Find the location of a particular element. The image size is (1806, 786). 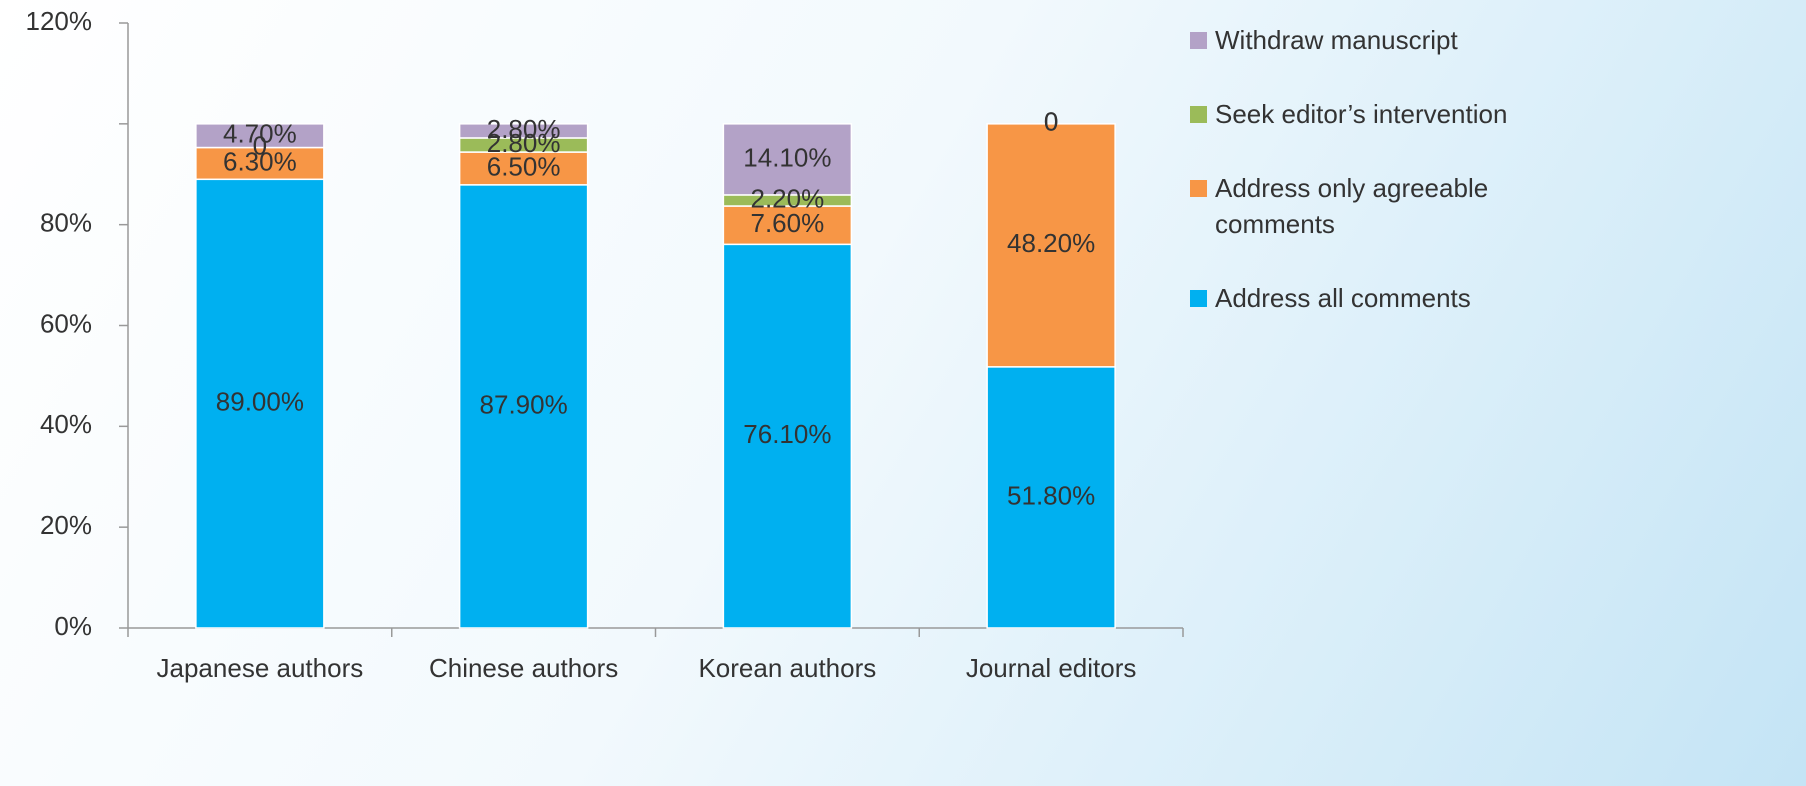

data-label: 48.20% is located at coordinates (1051, 243).